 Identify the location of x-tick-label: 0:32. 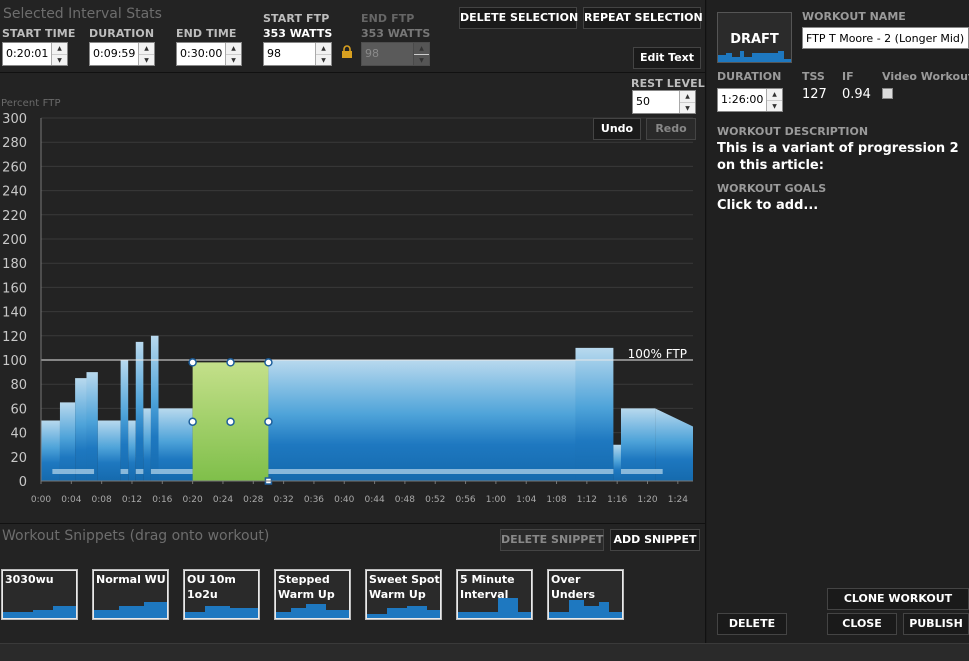
(283, 500).